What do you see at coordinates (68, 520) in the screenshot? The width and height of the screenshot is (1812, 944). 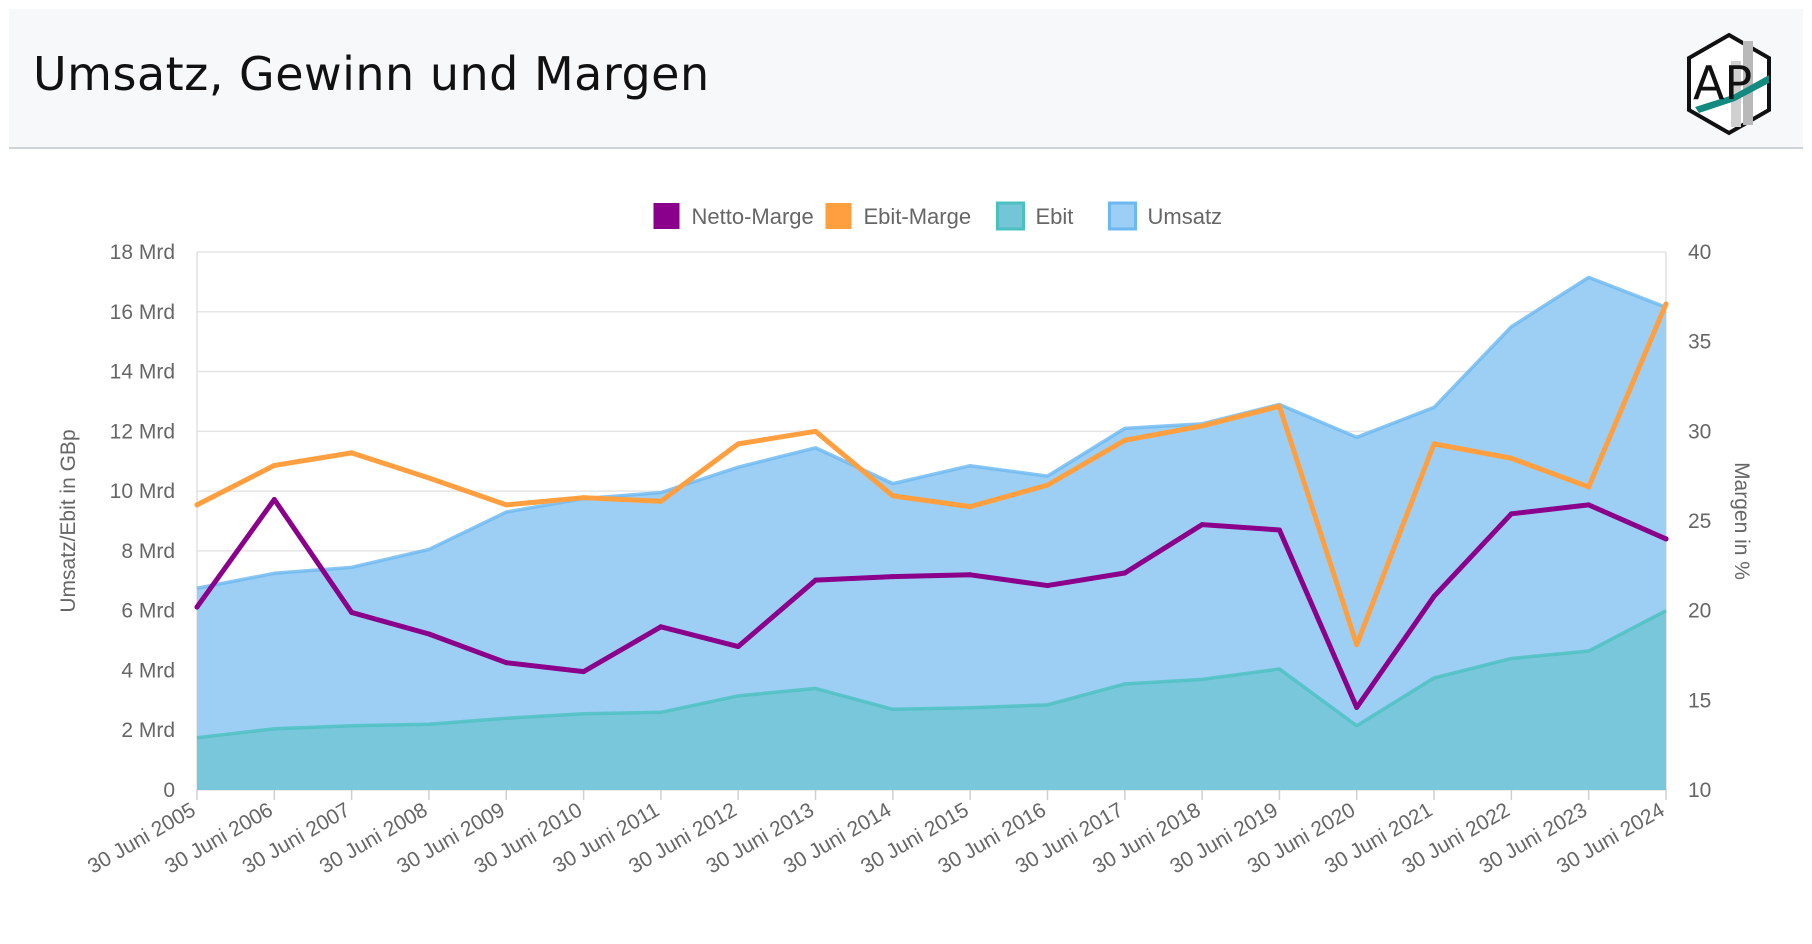 I see `left-axis-title: Umsatz/Ebit in GBp` at bounding box center [68, 520].